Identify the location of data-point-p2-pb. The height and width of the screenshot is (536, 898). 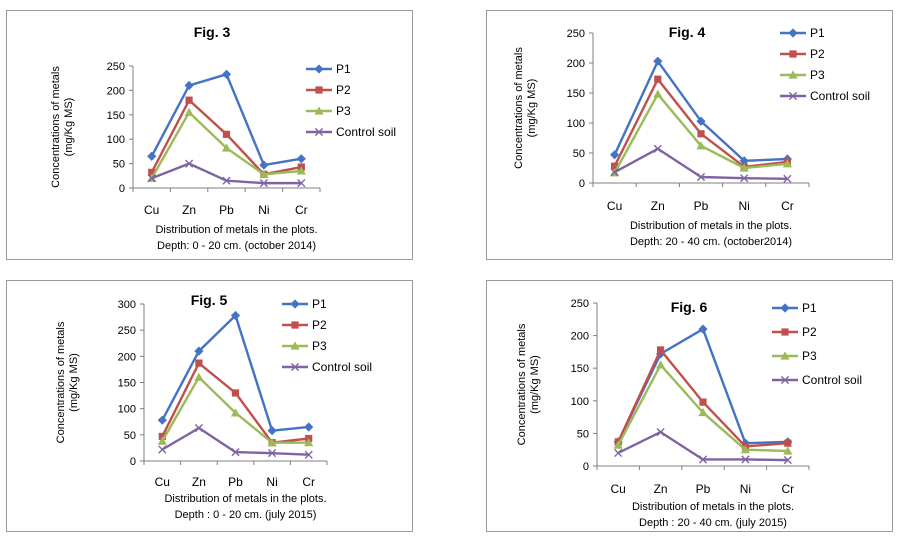
(703, 402).